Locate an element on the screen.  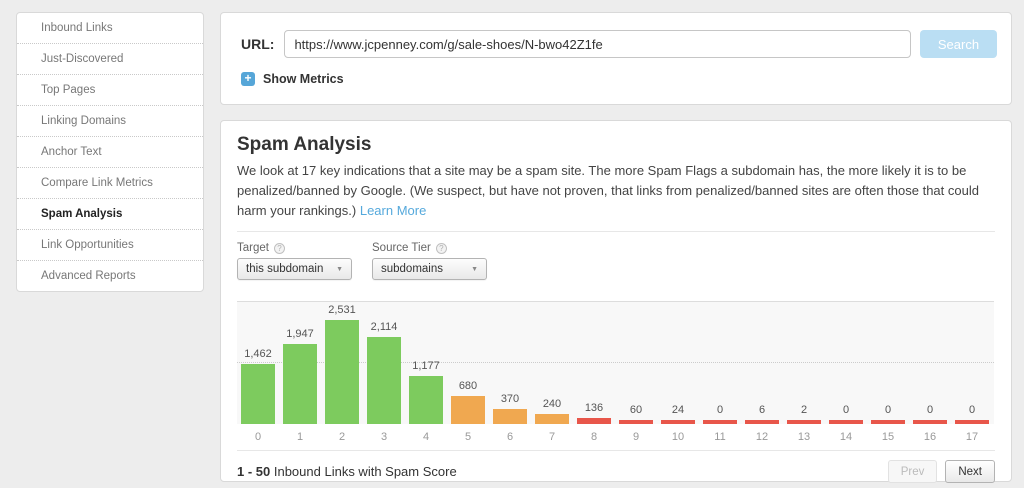
x-axis-label: 14 is located at coordinates (846, 437).